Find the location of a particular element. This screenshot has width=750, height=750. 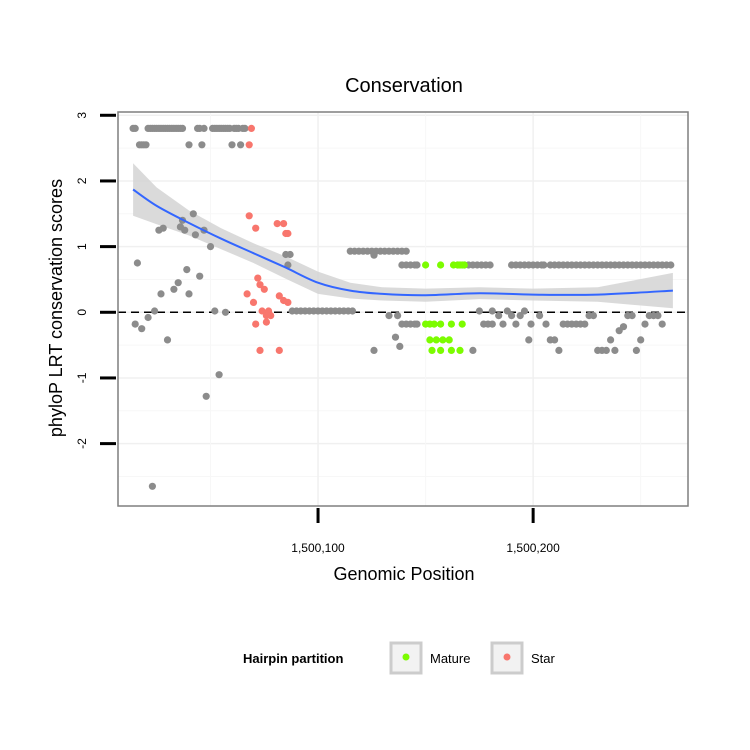

legend-dot-mature is located at coordinates (406, 657).